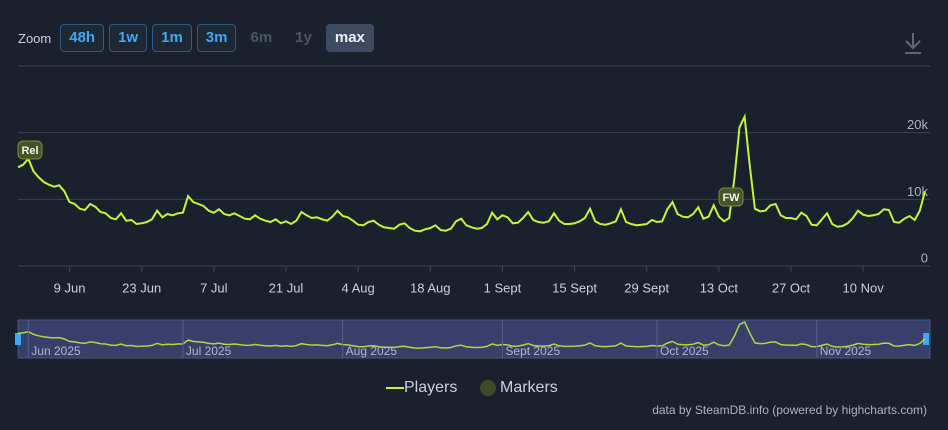 The height and width of the screenshot is (430, 948). I want to click on event-flag-label: FW, so click(731, 198).